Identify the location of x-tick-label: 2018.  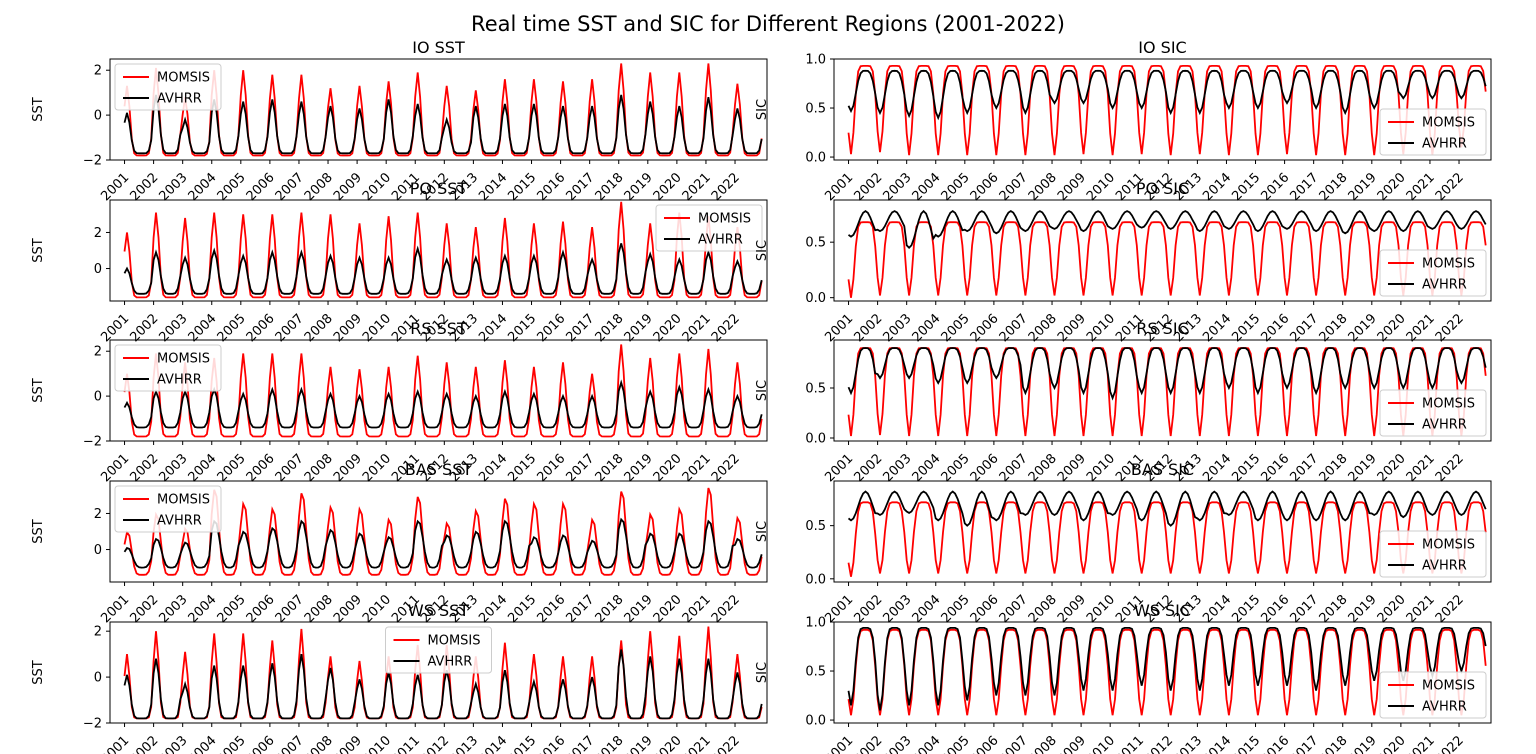
(610, 609).